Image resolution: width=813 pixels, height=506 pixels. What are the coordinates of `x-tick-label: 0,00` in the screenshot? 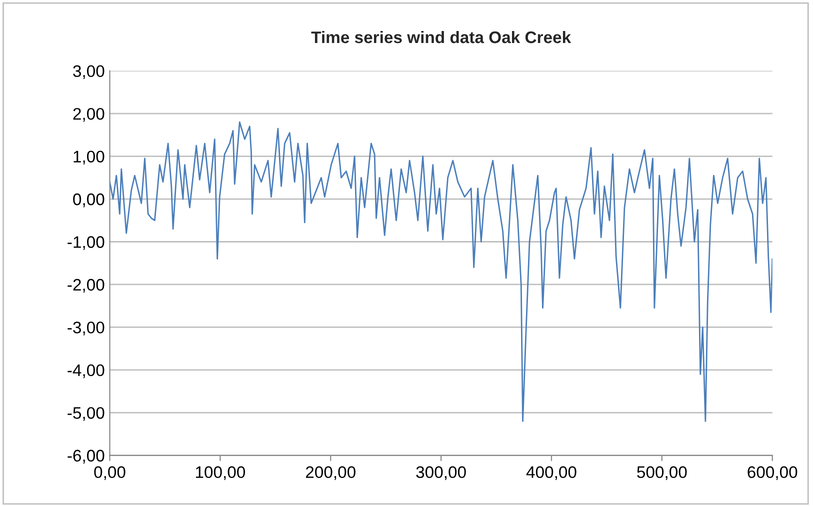 It's located at (110, 473).